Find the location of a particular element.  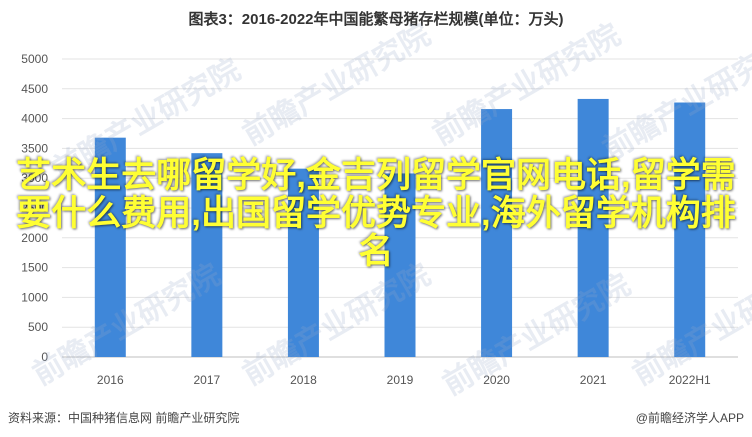

y-tick-label: 4500 is located at coordinates (34, 89).